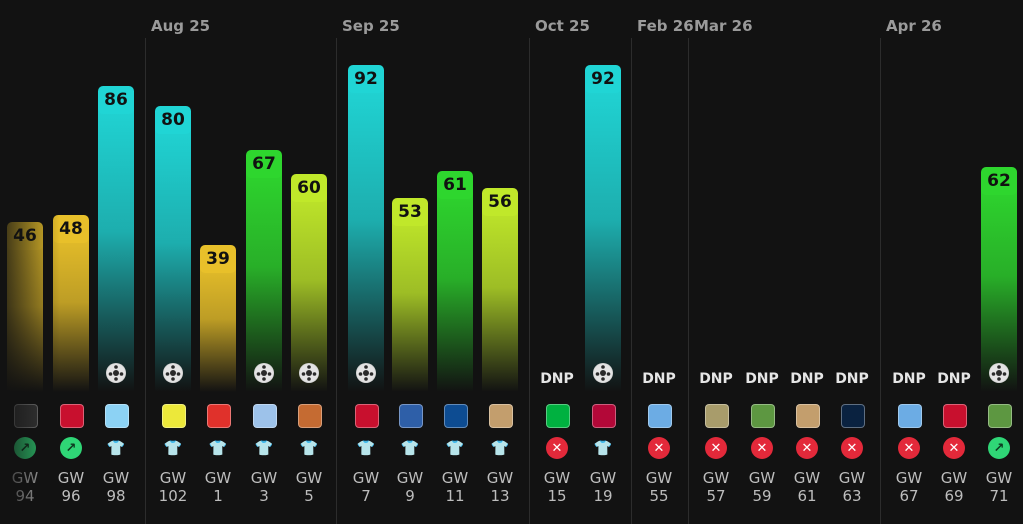  Describe the element at coordinates (218, 496) in the screenshot. I see `gw-number: 1` at that location.